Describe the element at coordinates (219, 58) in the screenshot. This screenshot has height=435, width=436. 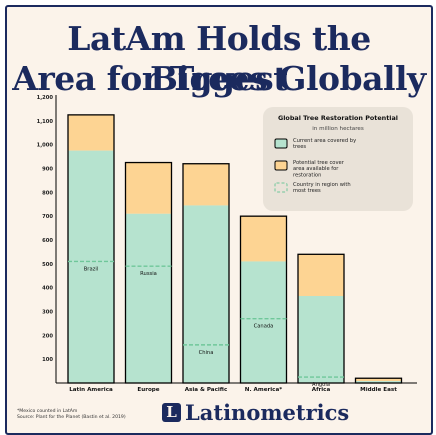
I see `title-line-1: LatAm Holds the Biggest` at that location.